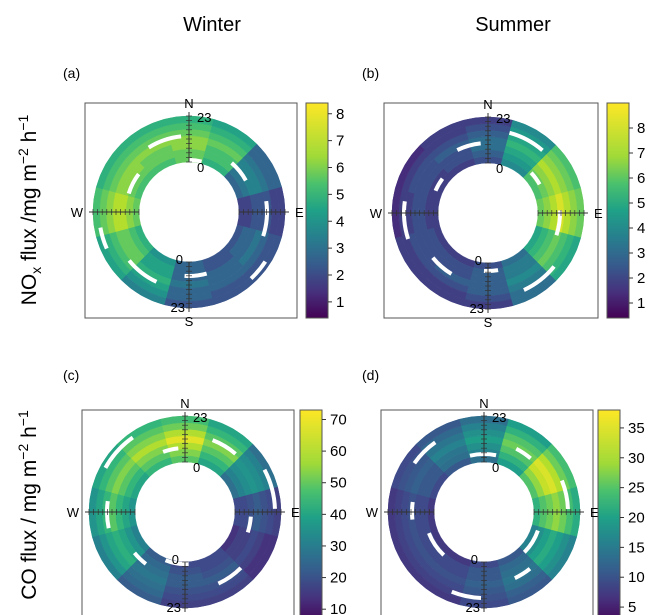 The image size is (656, 615). I want to click on colorbar-tick-label: 15, so click(636, 547).